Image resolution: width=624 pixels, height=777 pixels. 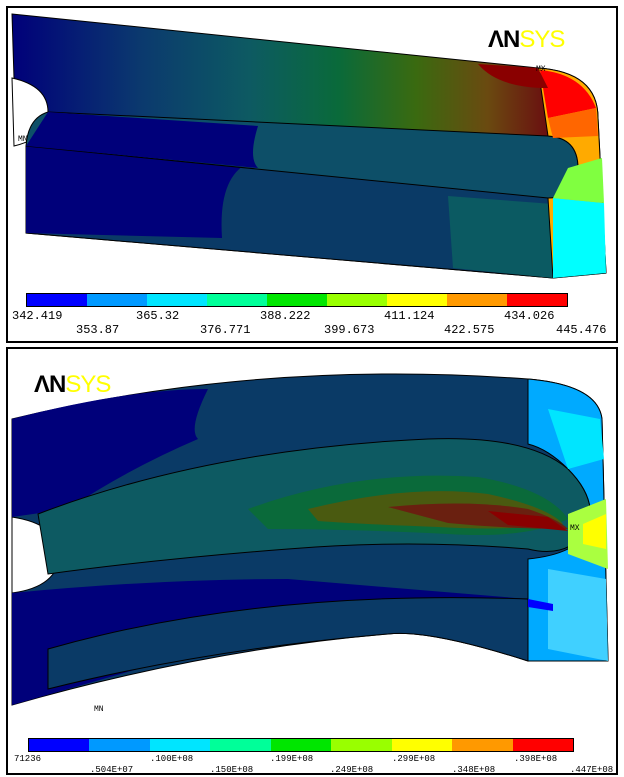 What do you see at coordinates (469, 330) in the screenshot?
I see `legend-label: 422.575` at bounding box center [469, 330].